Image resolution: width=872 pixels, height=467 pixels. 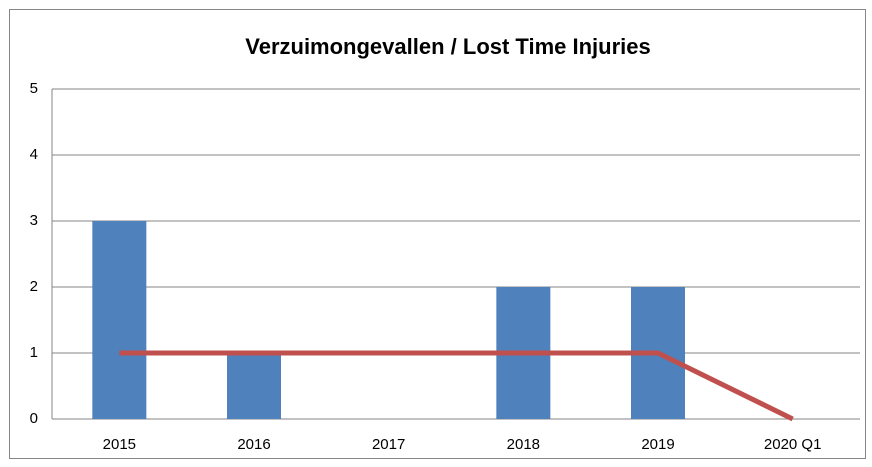 I want to click on y-tick-label: 1, so click(x=34, y=352).